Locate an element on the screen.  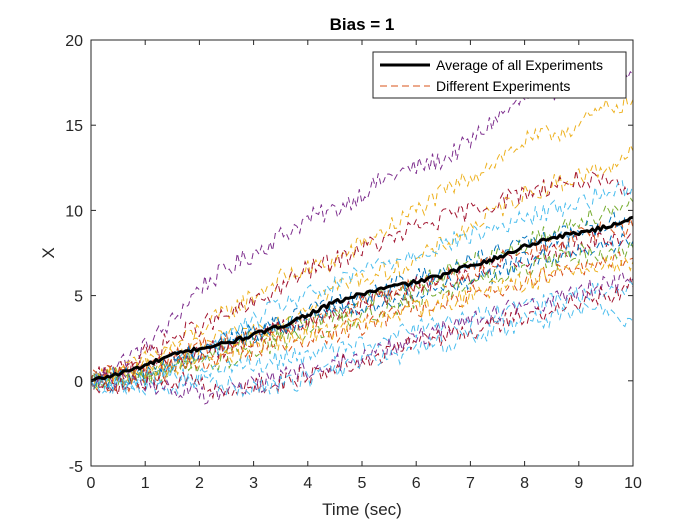
x-tick-label: 1 is located at coordinates (145, 483).